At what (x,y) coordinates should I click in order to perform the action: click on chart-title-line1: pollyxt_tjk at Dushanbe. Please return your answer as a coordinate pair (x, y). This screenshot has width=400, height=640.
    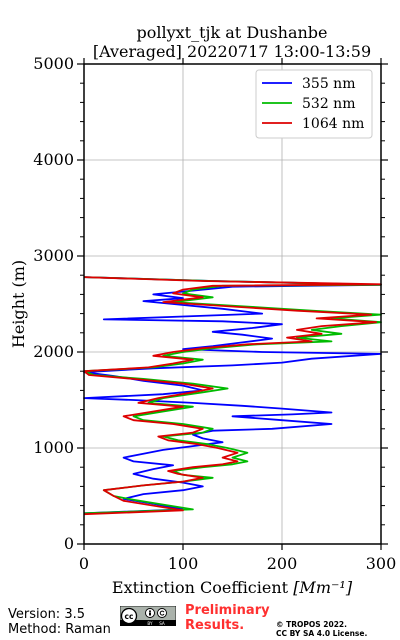
    Looking at the image, I should click on (231, 32).